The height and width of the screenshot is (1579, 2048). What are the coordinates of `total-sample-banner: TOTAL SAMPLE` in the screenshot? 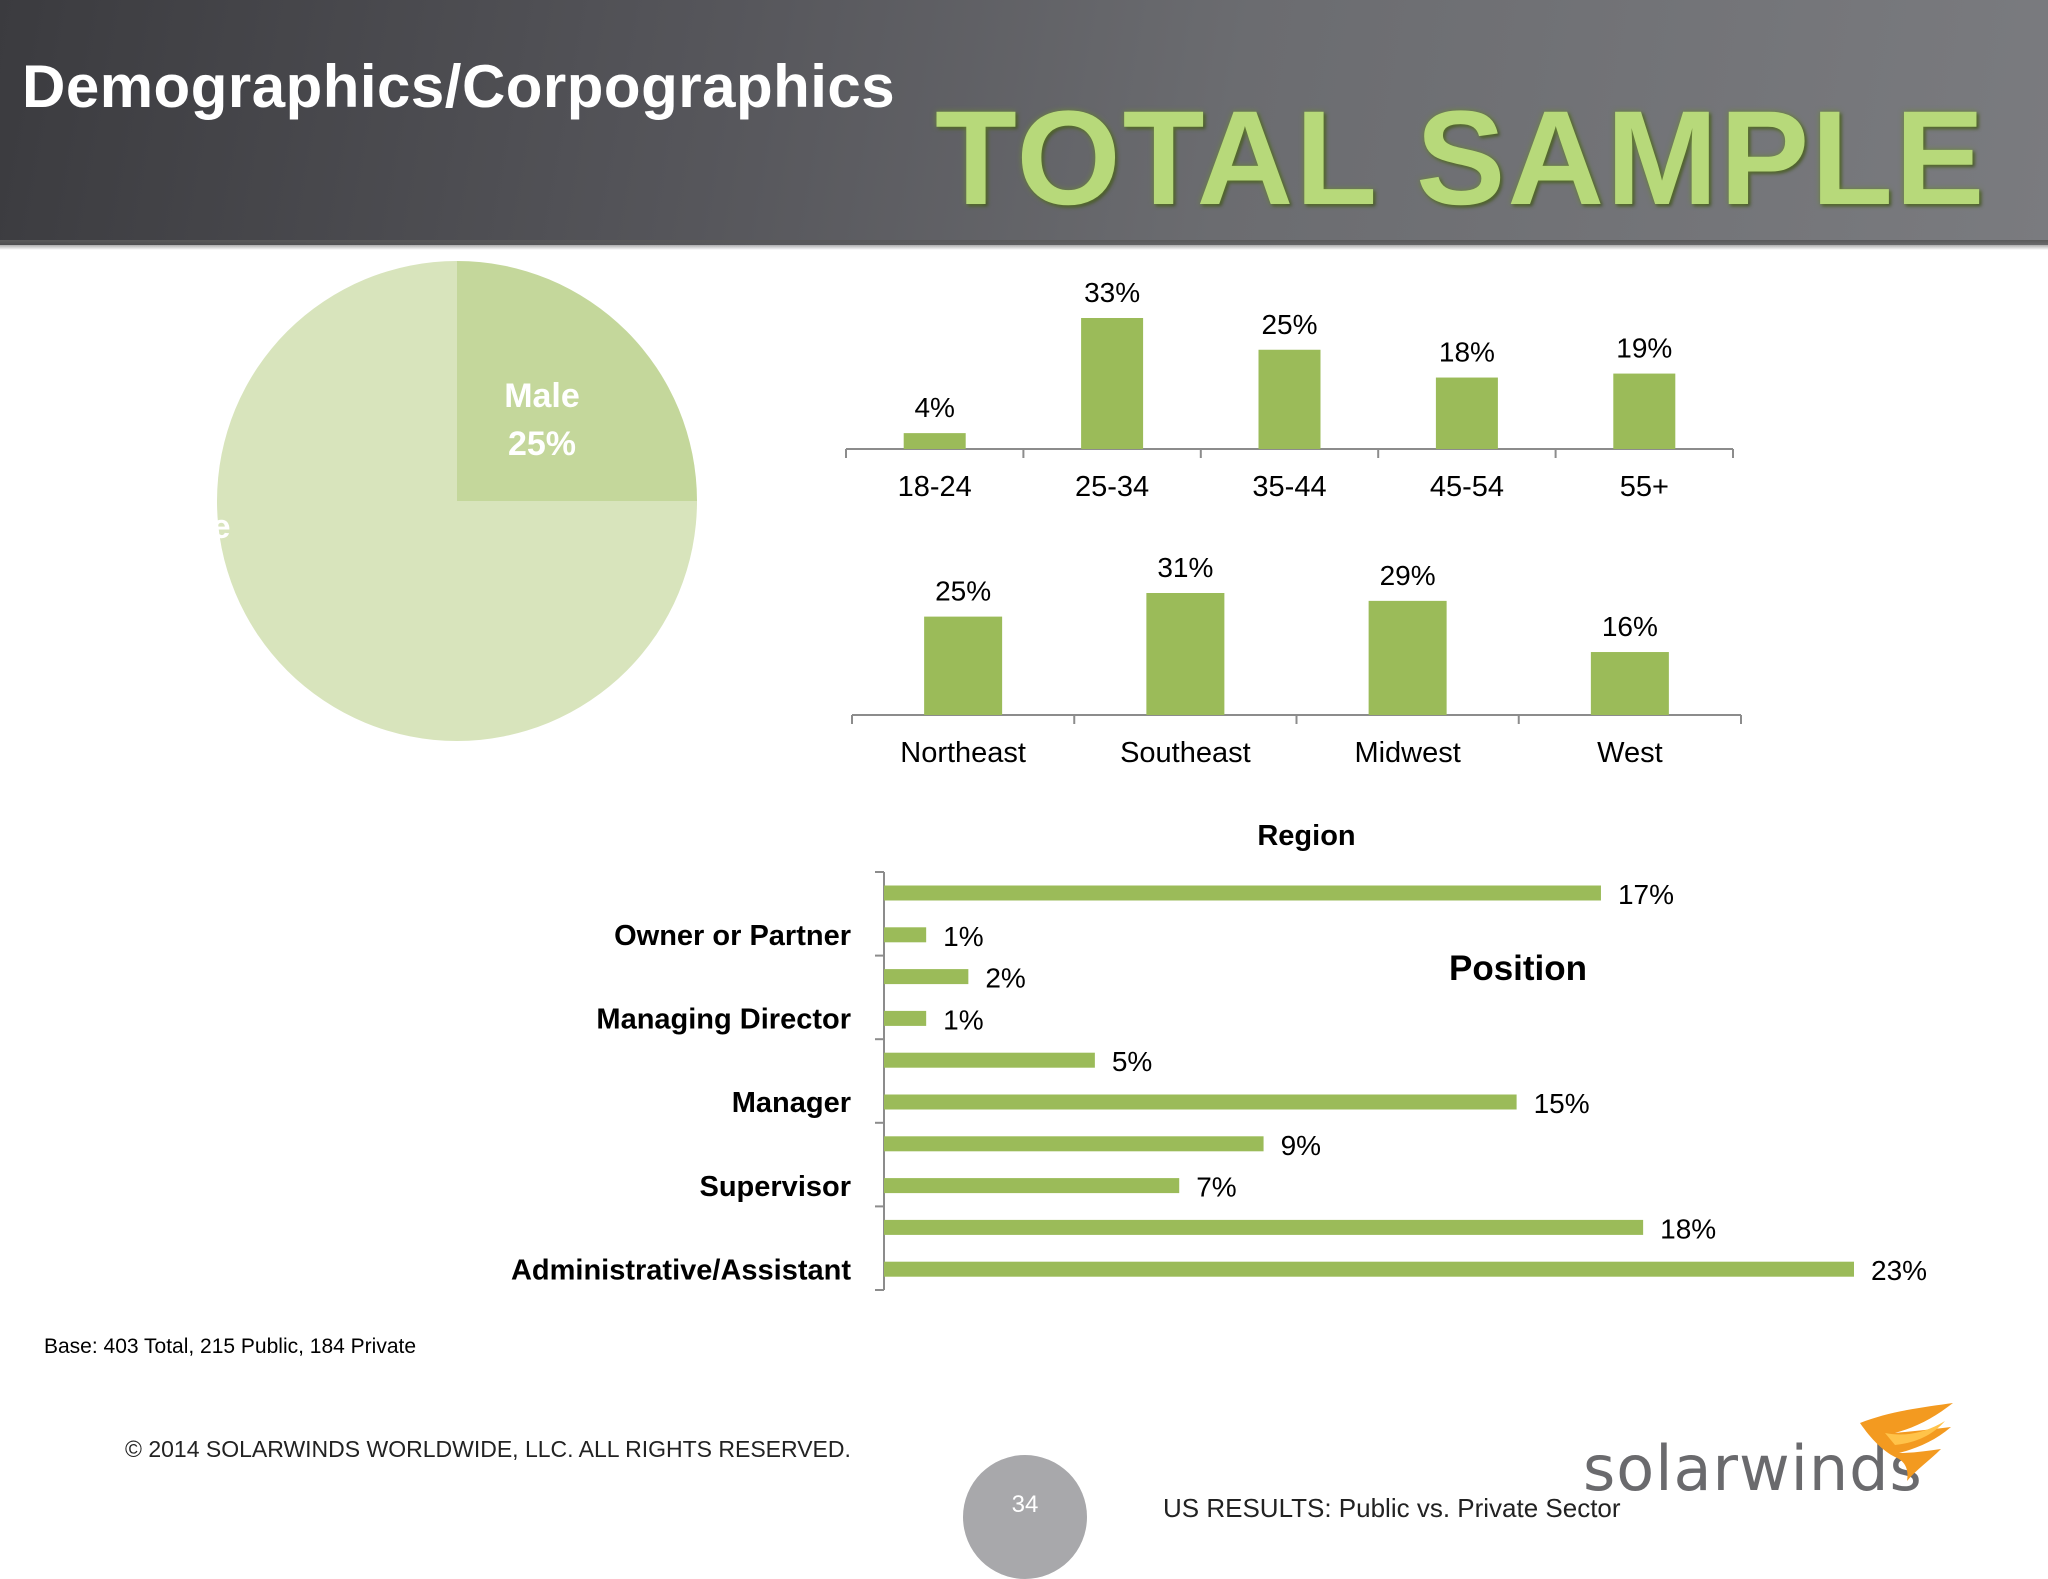 It's located at (1461, 158).